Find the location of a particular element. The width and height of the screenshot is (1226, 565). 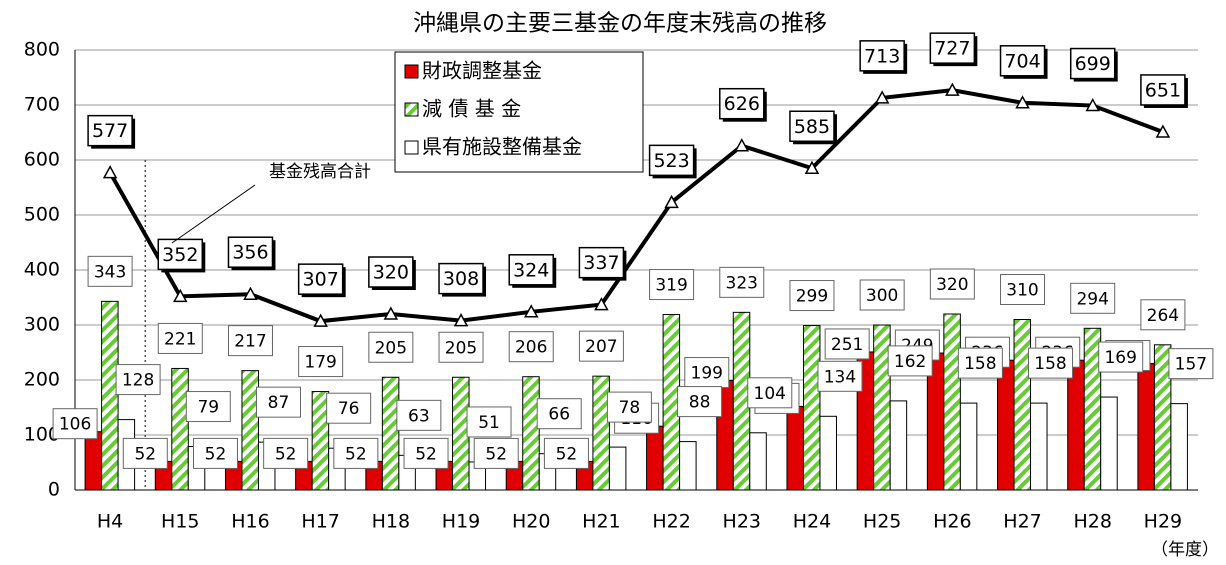

value-label: 87 is located at coordinates (279, 403).